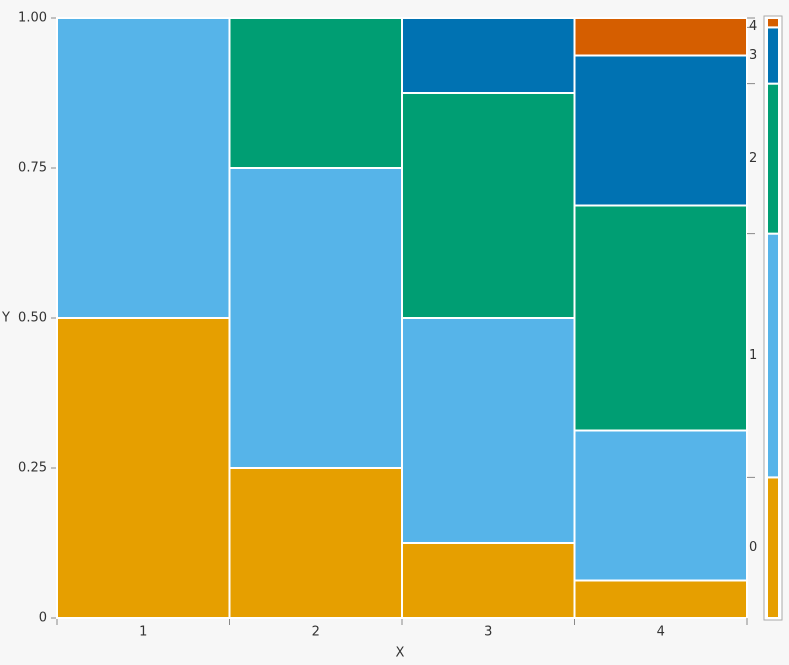  I want to click on legend-label: 3, so click(753, 55).